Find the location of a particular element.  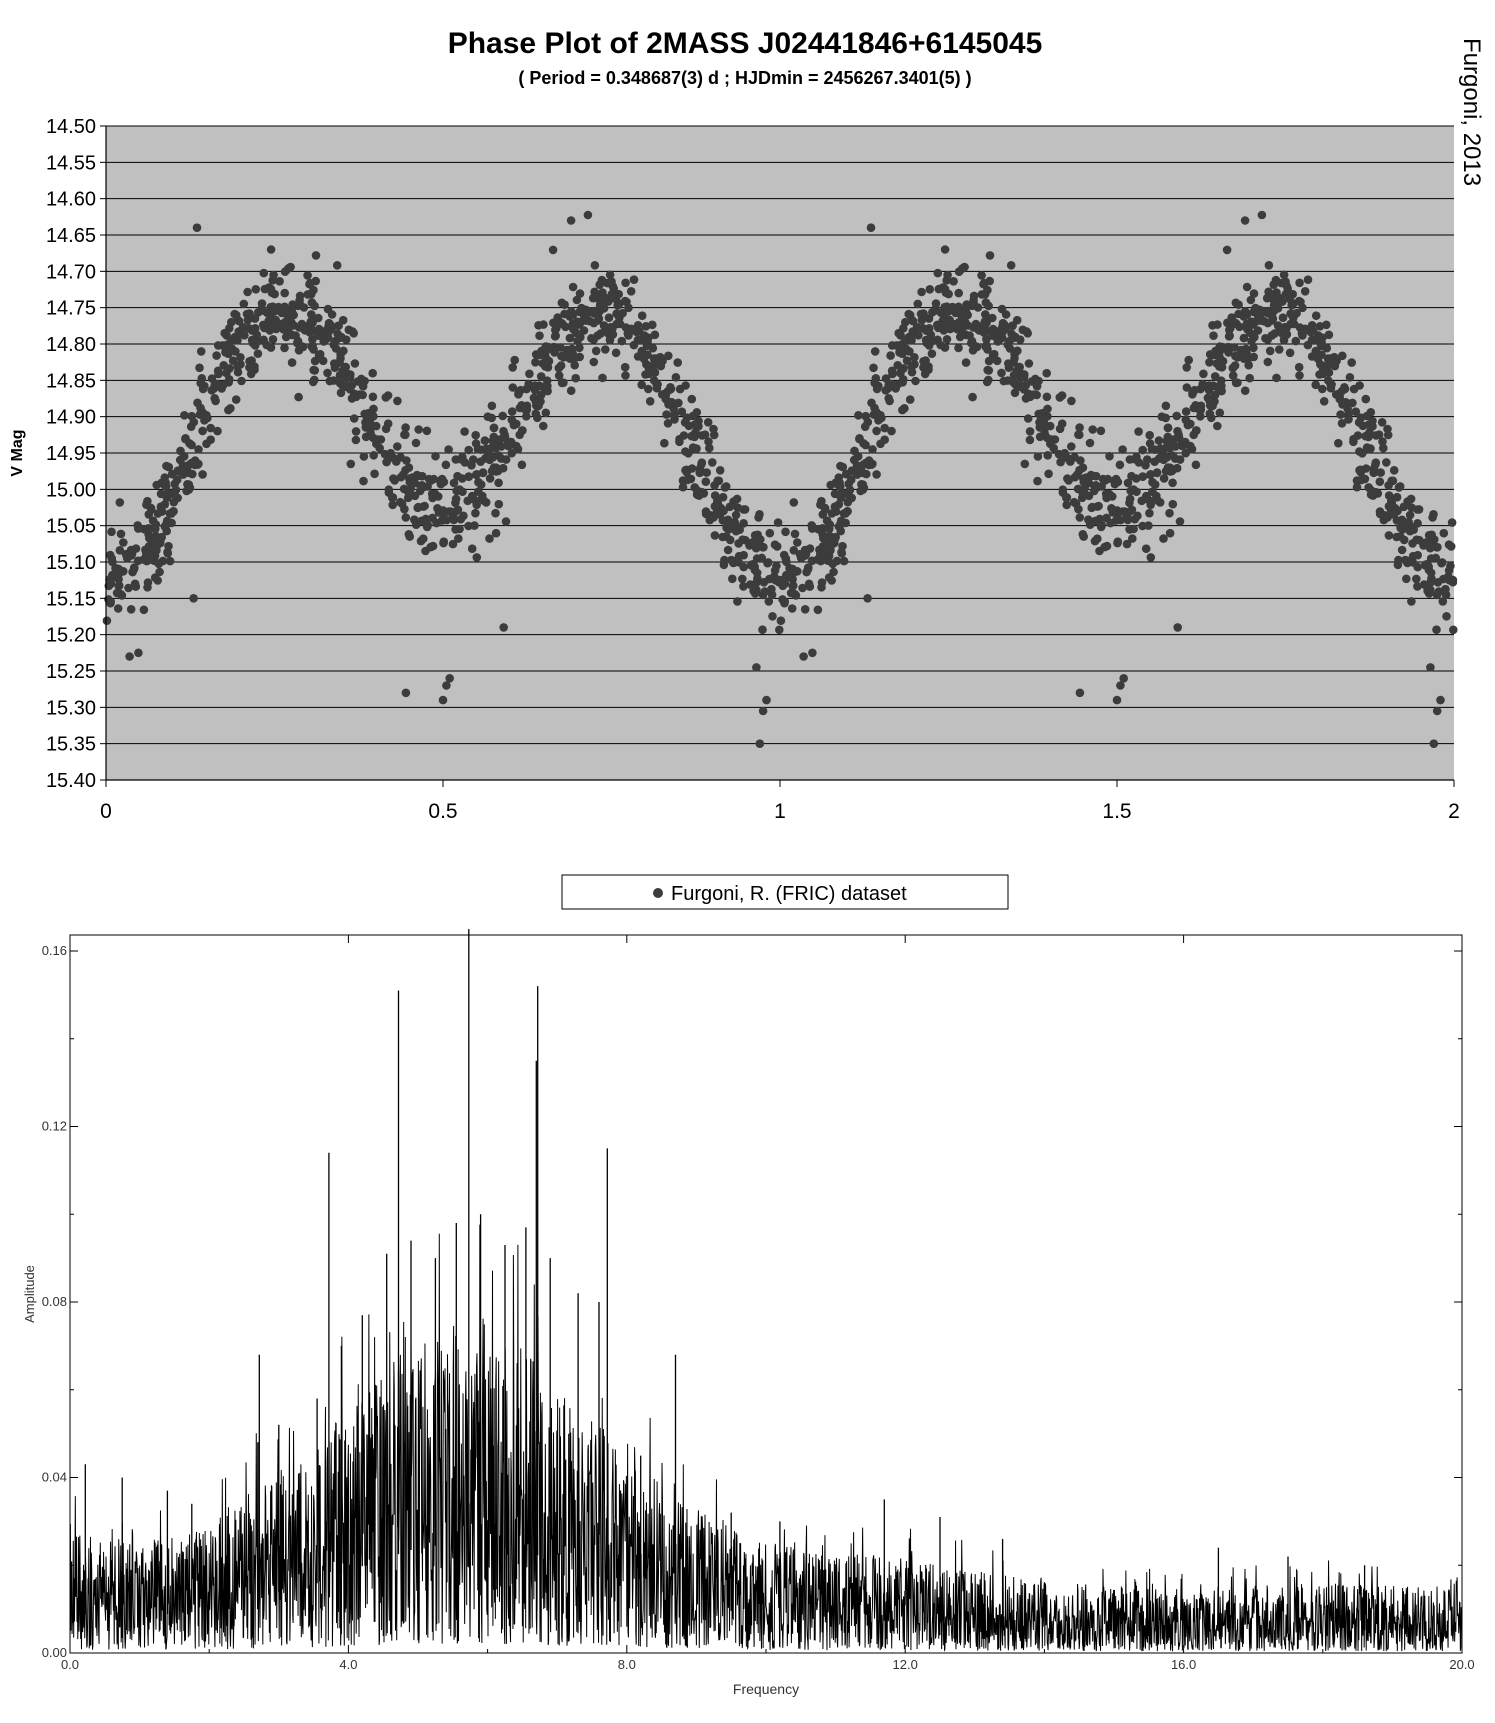

legend-marker is located at coordinates (658, 893).